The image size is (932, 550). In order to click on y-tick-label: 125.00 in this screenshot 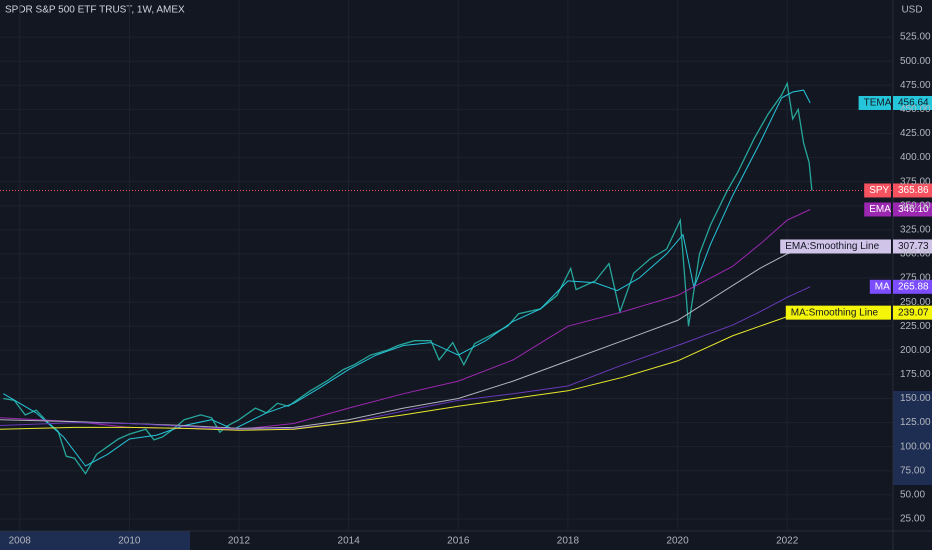, I will do `click(915, 422)`.